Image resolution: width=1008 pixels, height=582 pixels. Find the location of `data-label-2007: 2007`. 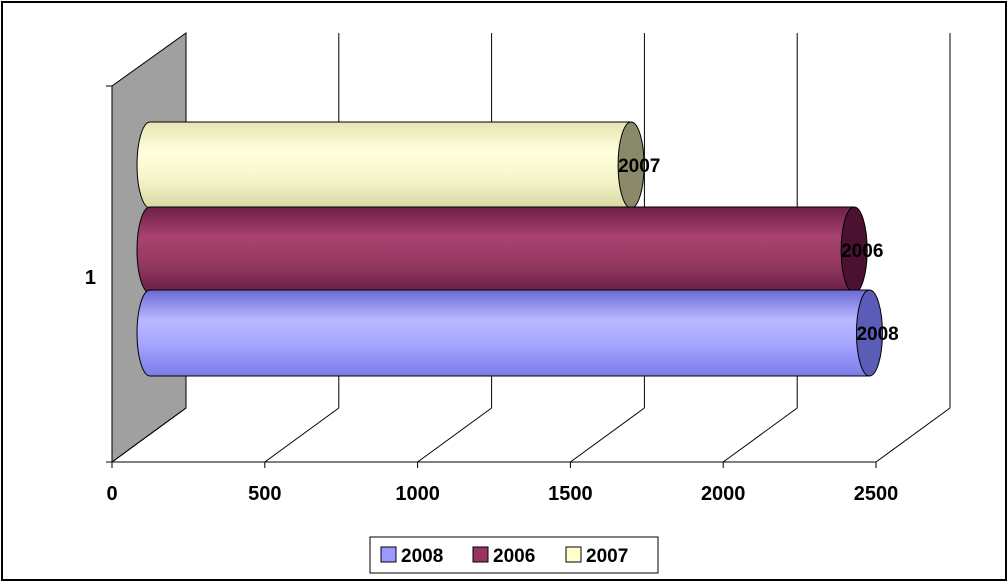

data-label-2007: 2007 is located at coordinates (639, 166).